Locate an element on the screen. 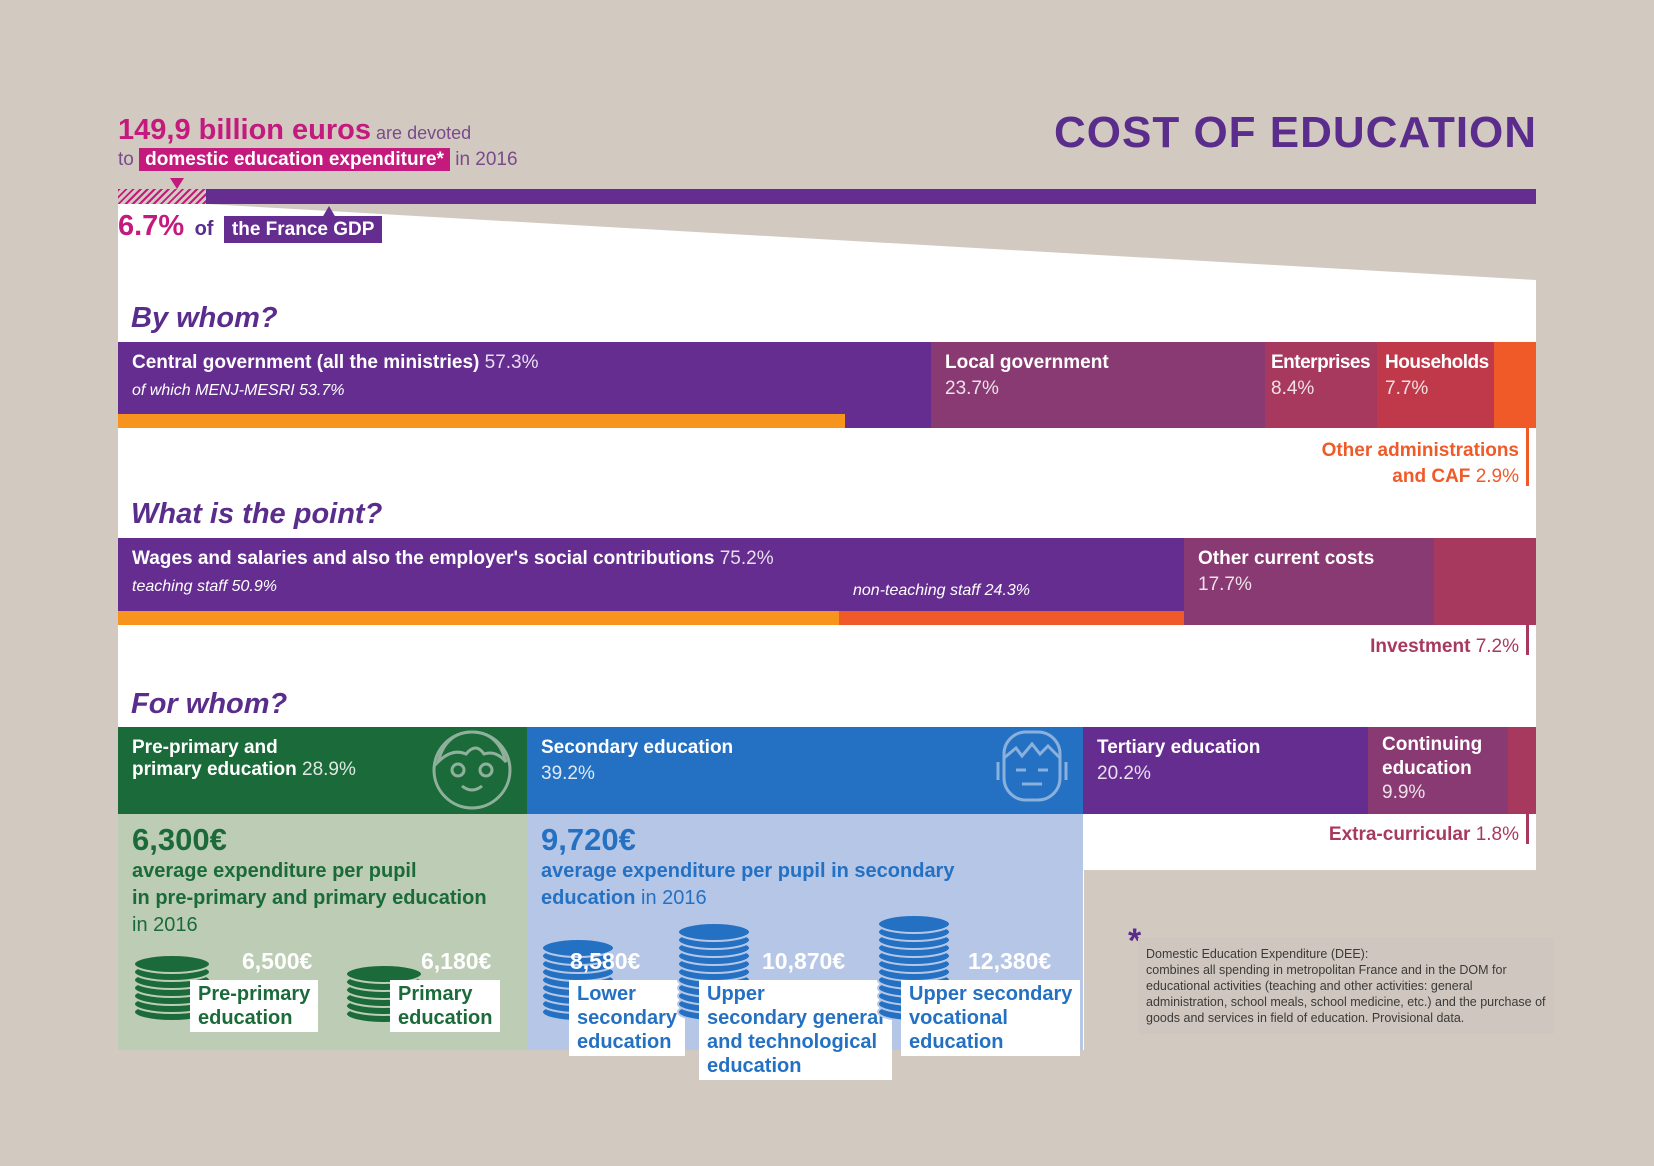  other-admin-cell is located at coordinates (1515, 385).